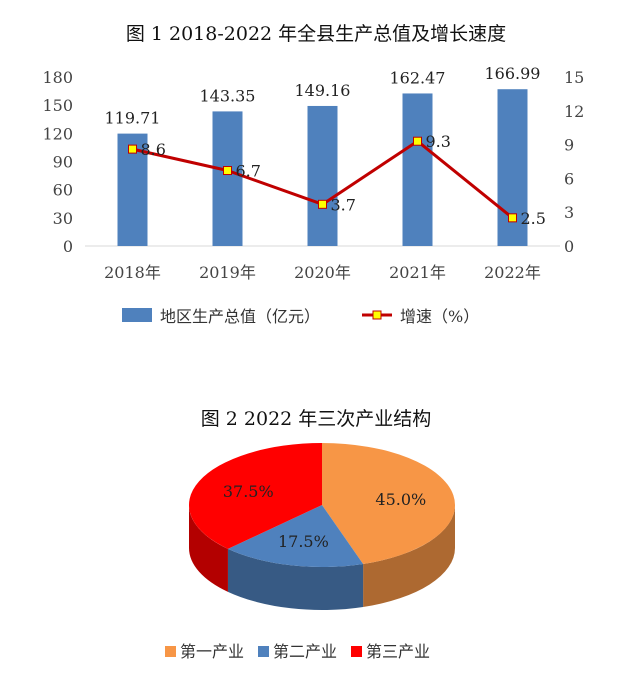 This screenshot has width=633, height=689. I want to click on x-tick-label: 2020年, so click(322, 272).